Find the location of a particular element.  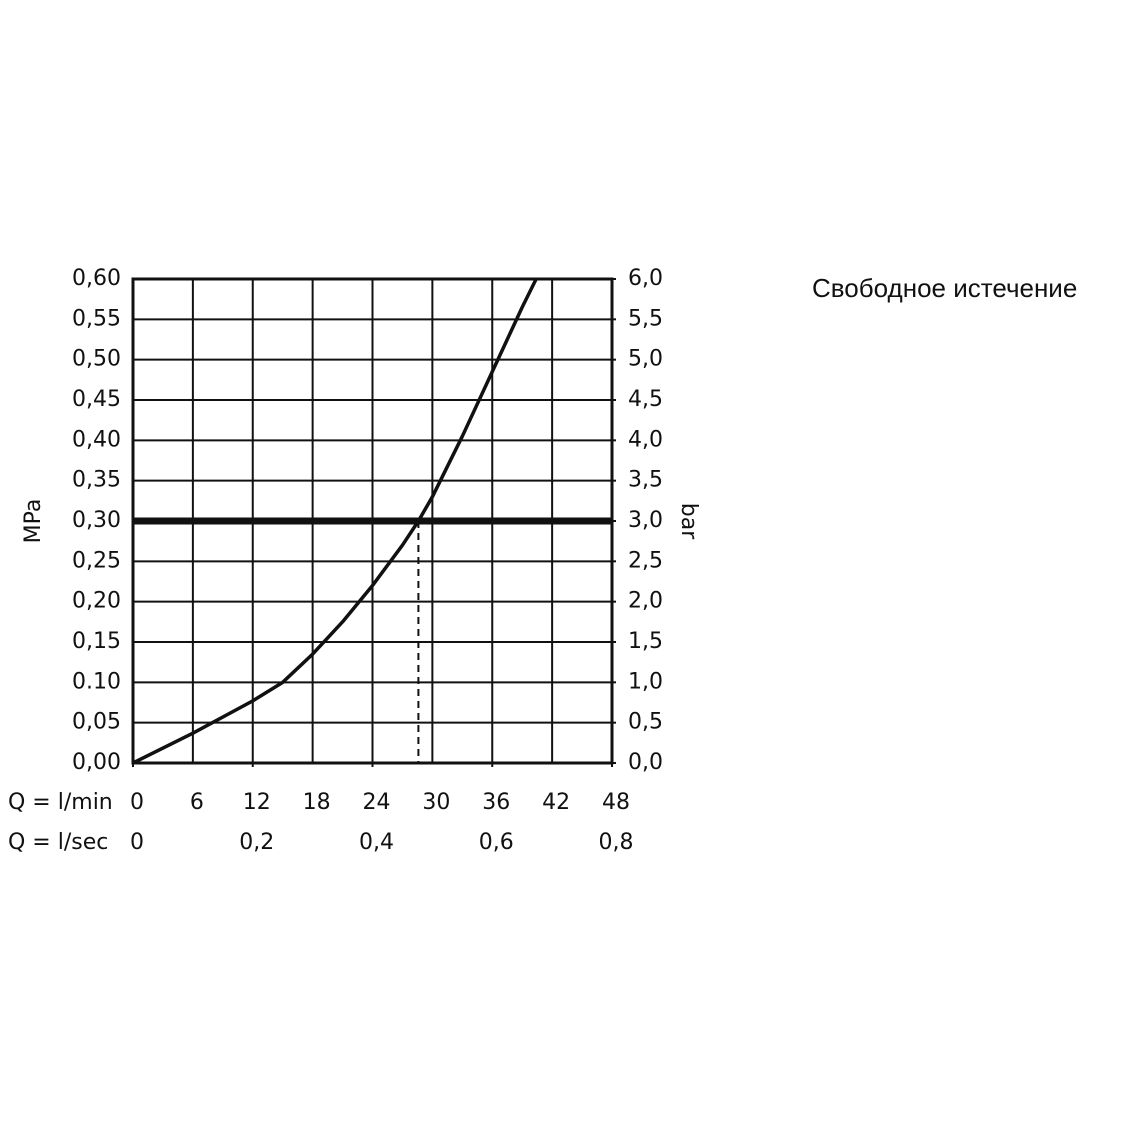

x-tick-label: 12 is located at coordinates (257, 802).